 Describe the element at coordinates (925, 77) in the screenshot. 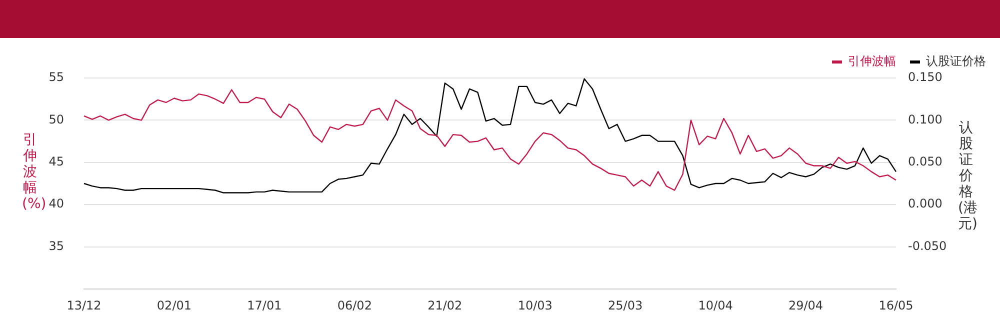

I see `y2-tick-label: 0.150` at that location.